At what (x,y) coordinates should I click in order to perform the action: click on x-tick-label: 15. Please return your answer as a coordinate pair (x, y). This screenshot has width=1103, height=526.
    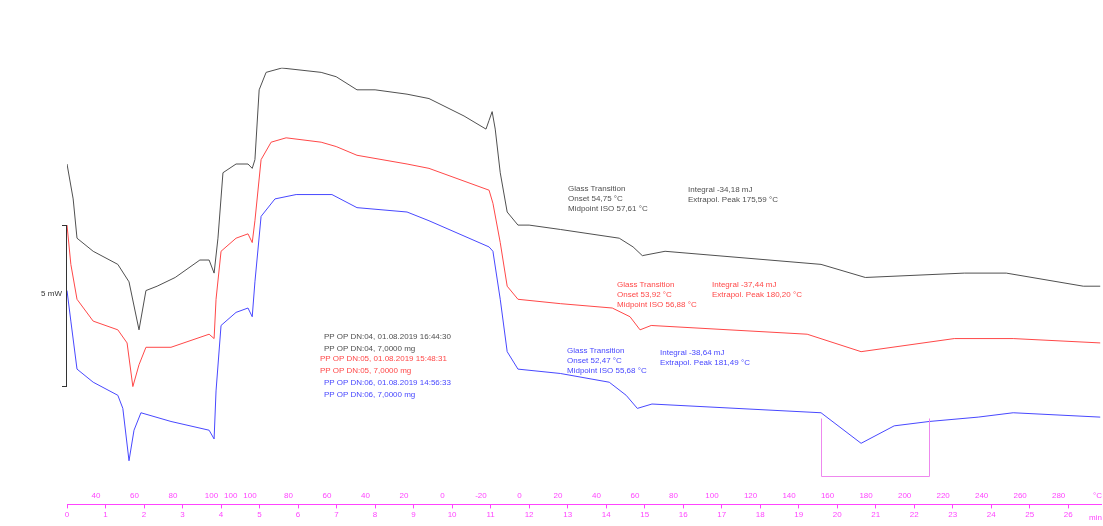
    Looking at the image, I should click on (645, 515).